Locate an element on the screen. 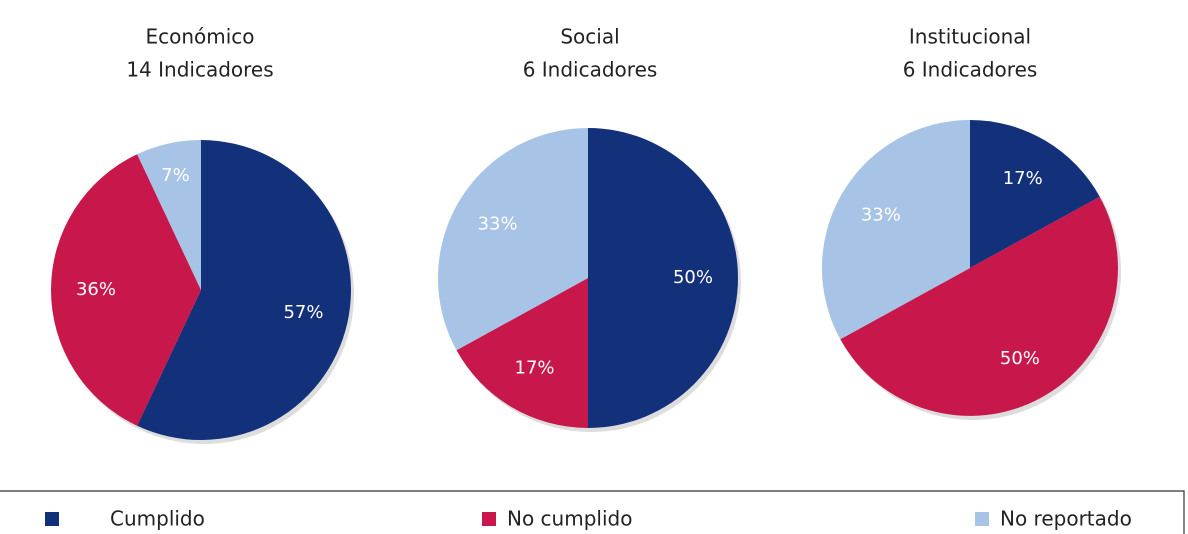  chart-subtitle: 14 Indicadores is located at coordinates (199, 70).